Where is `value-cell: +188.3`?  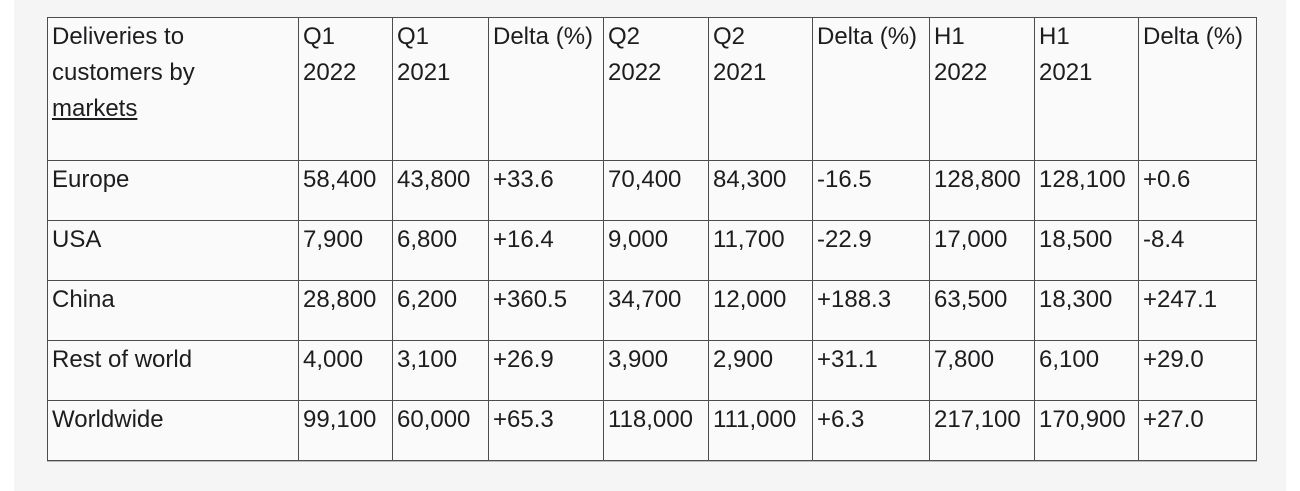 value-cell: +188.3 is located at coordinates (871, 310).